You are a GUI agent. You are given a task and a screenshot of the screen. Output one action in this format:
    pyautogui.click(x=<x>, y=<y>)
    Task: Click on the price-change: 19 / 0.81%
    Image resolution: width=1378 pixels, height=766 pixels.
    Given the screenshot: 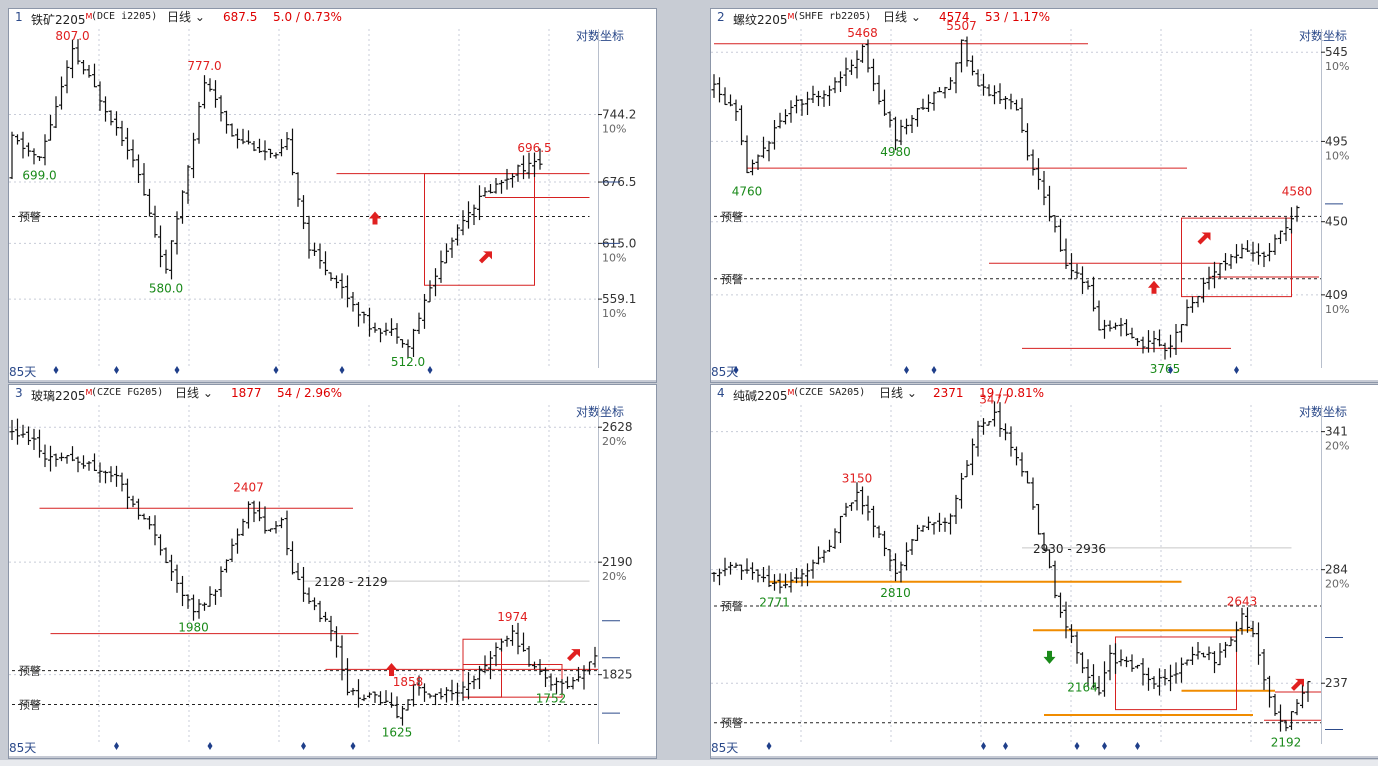 What is the action you would take?
    pyautogui.click(x=1012, y=393)
    